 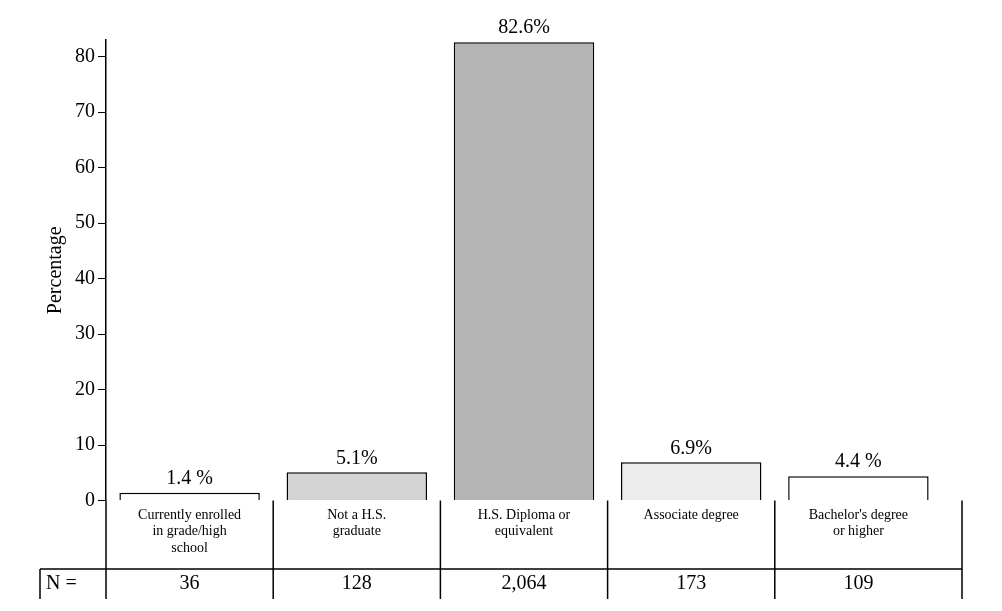 I want to click on text: 173, so click(x=691, y=582).